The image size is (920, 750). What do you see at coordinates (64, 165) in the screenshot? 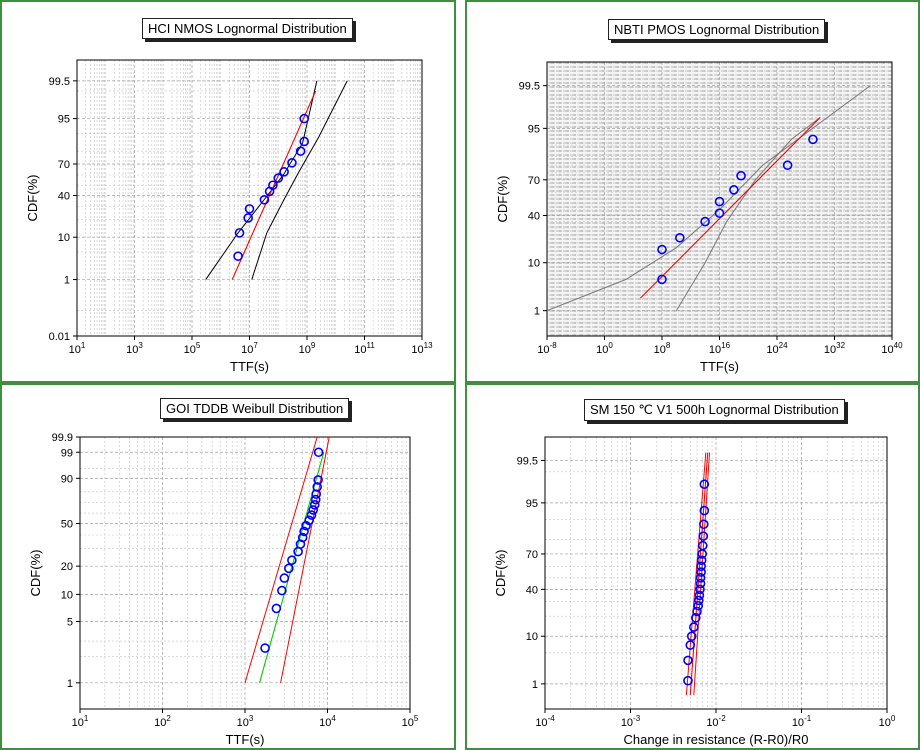
I see `y-tick-label: 70` at bounding box center [64, 165].